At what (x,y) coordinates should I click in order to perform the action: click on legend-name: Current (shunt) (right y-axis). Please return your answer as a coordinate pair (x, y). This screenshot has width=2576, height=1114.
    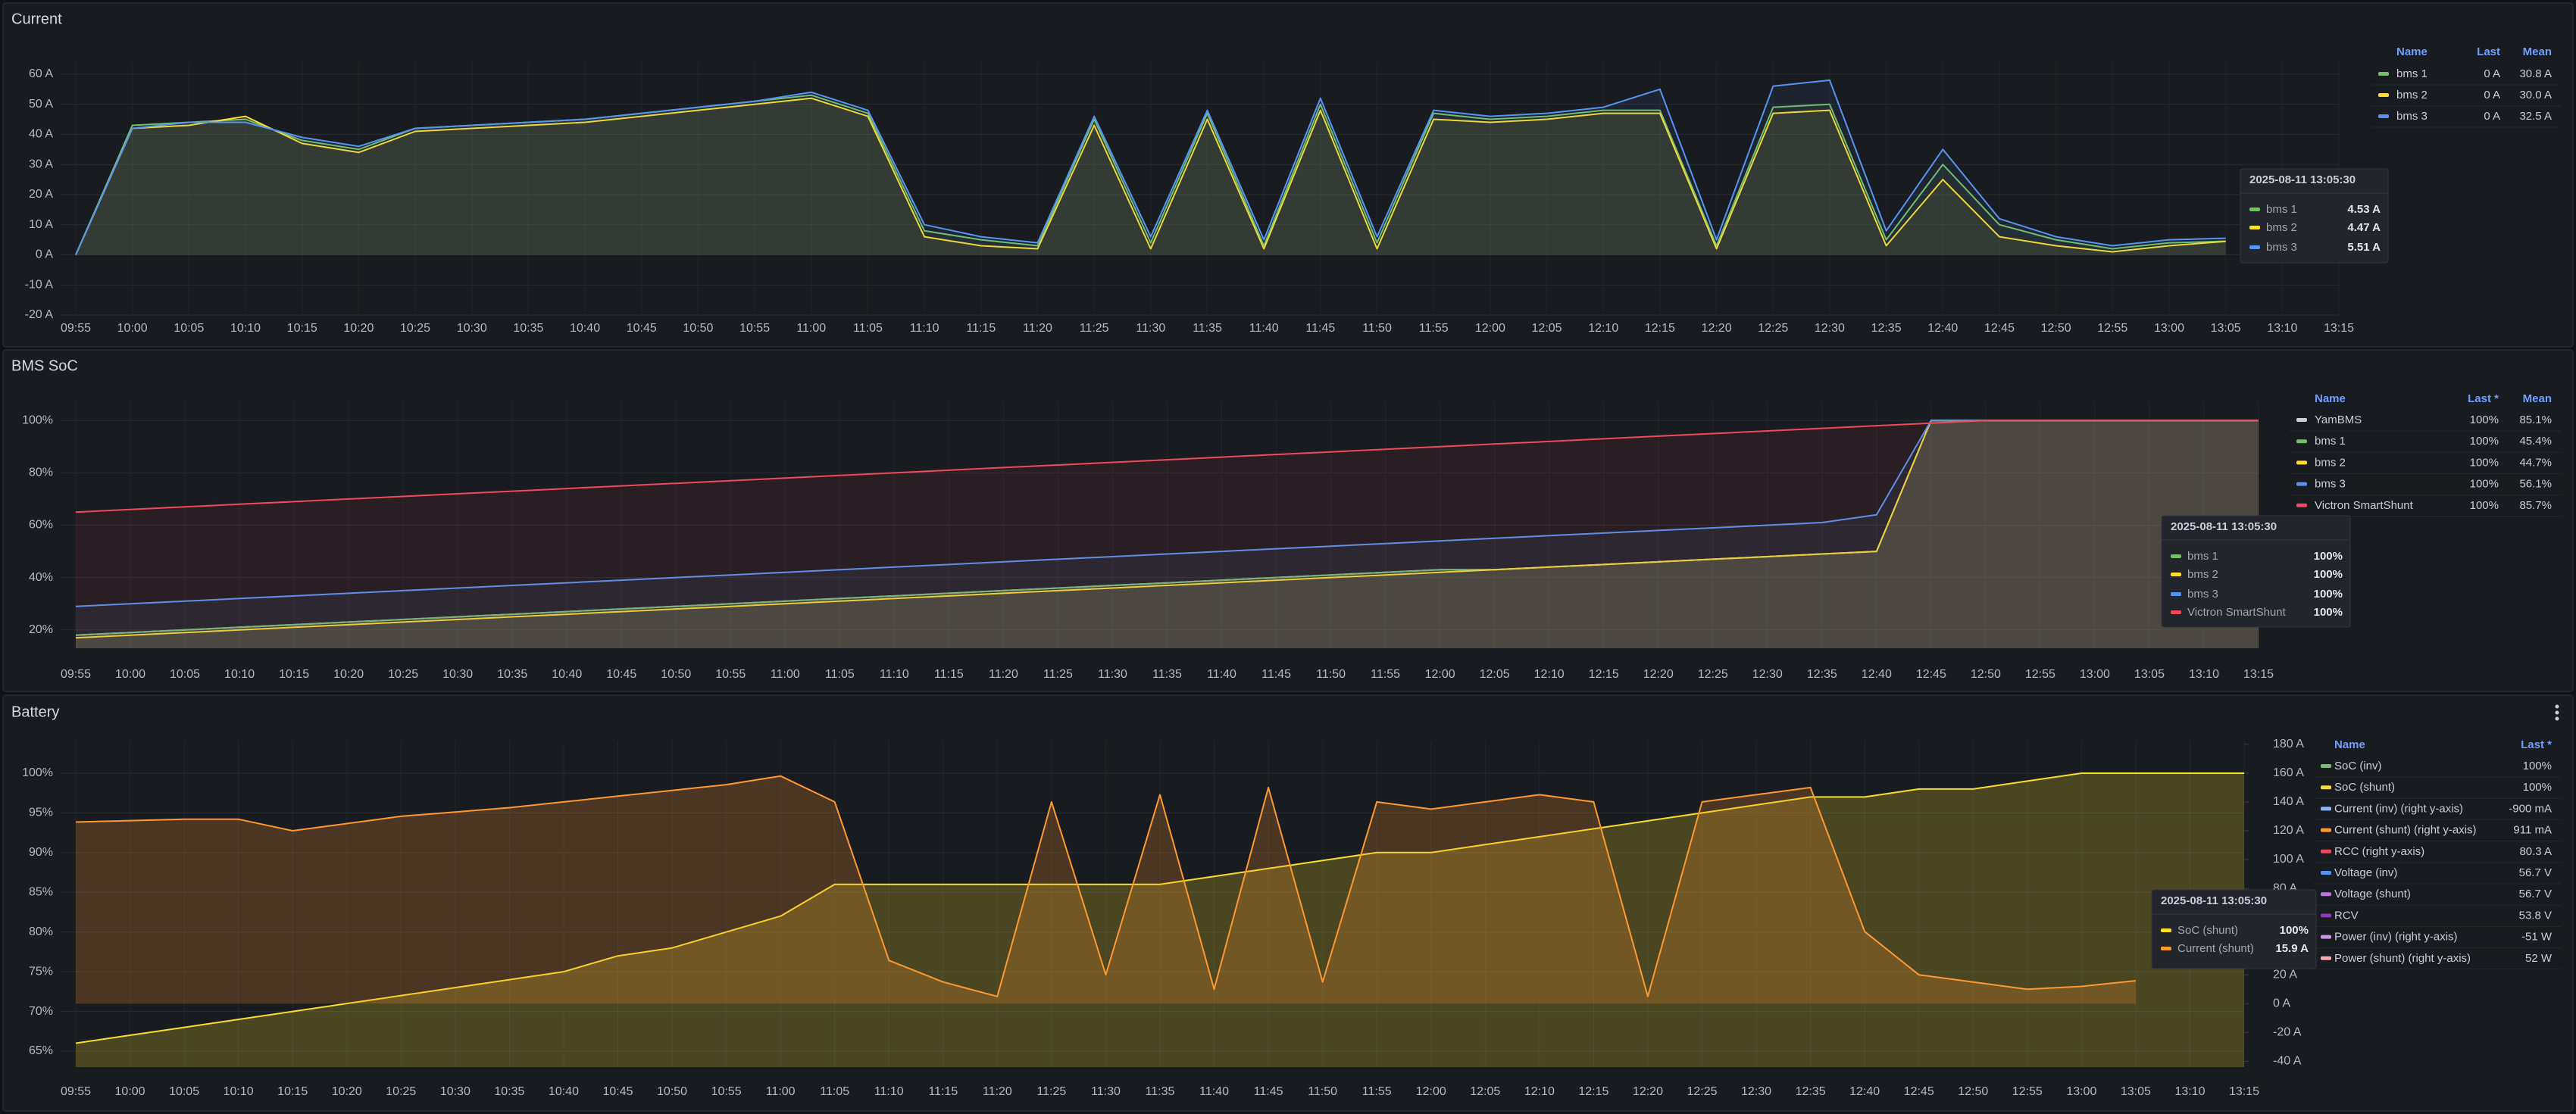
    Looking at the image, I should click on (2405, 830).